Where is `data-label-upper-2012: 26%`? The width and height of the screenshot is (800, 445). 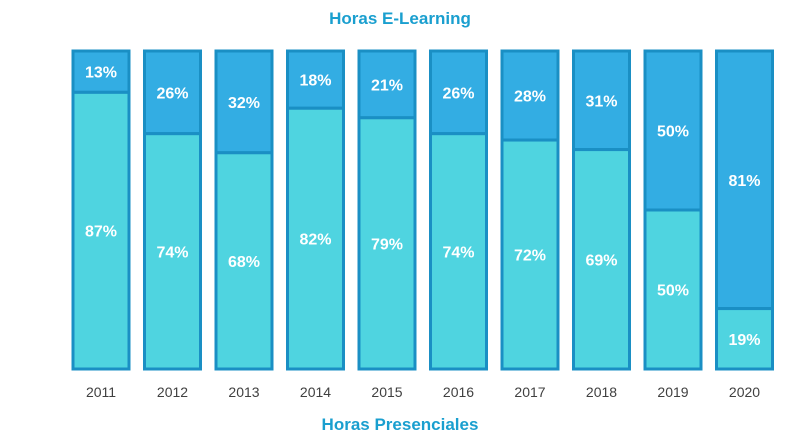 data-label-upper-2012: 26% is located at coordinates (172, 93).